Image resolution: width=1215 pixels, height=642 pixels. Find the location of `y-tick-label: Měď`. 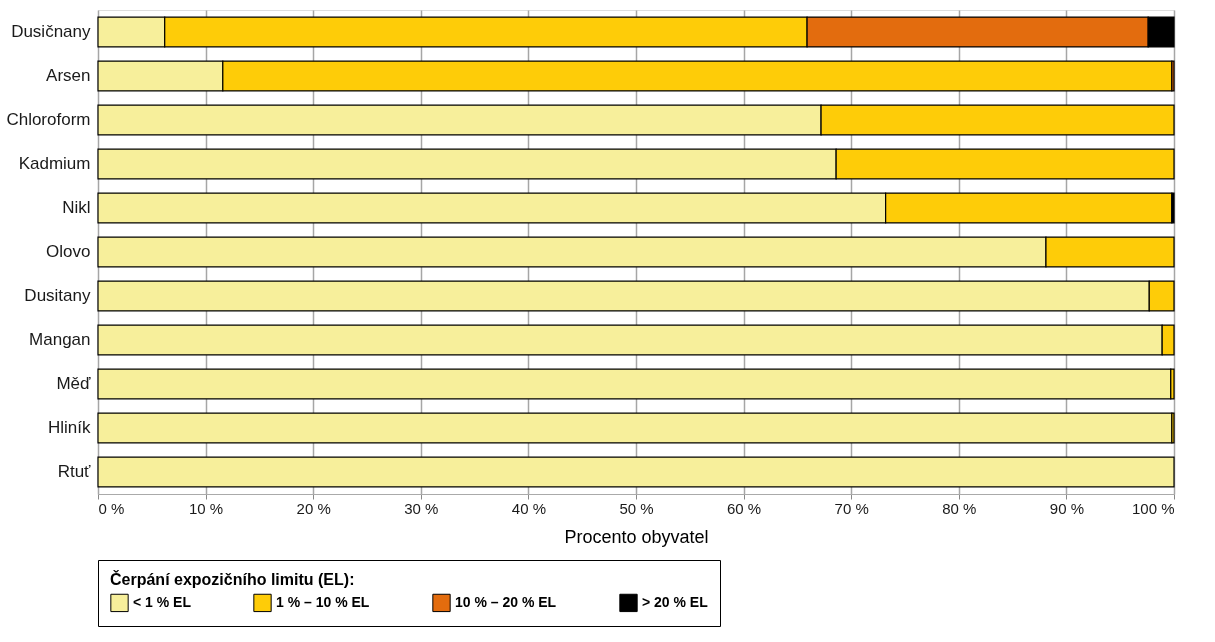

y-tick-label: Měď is located at coordinates (74, 383).